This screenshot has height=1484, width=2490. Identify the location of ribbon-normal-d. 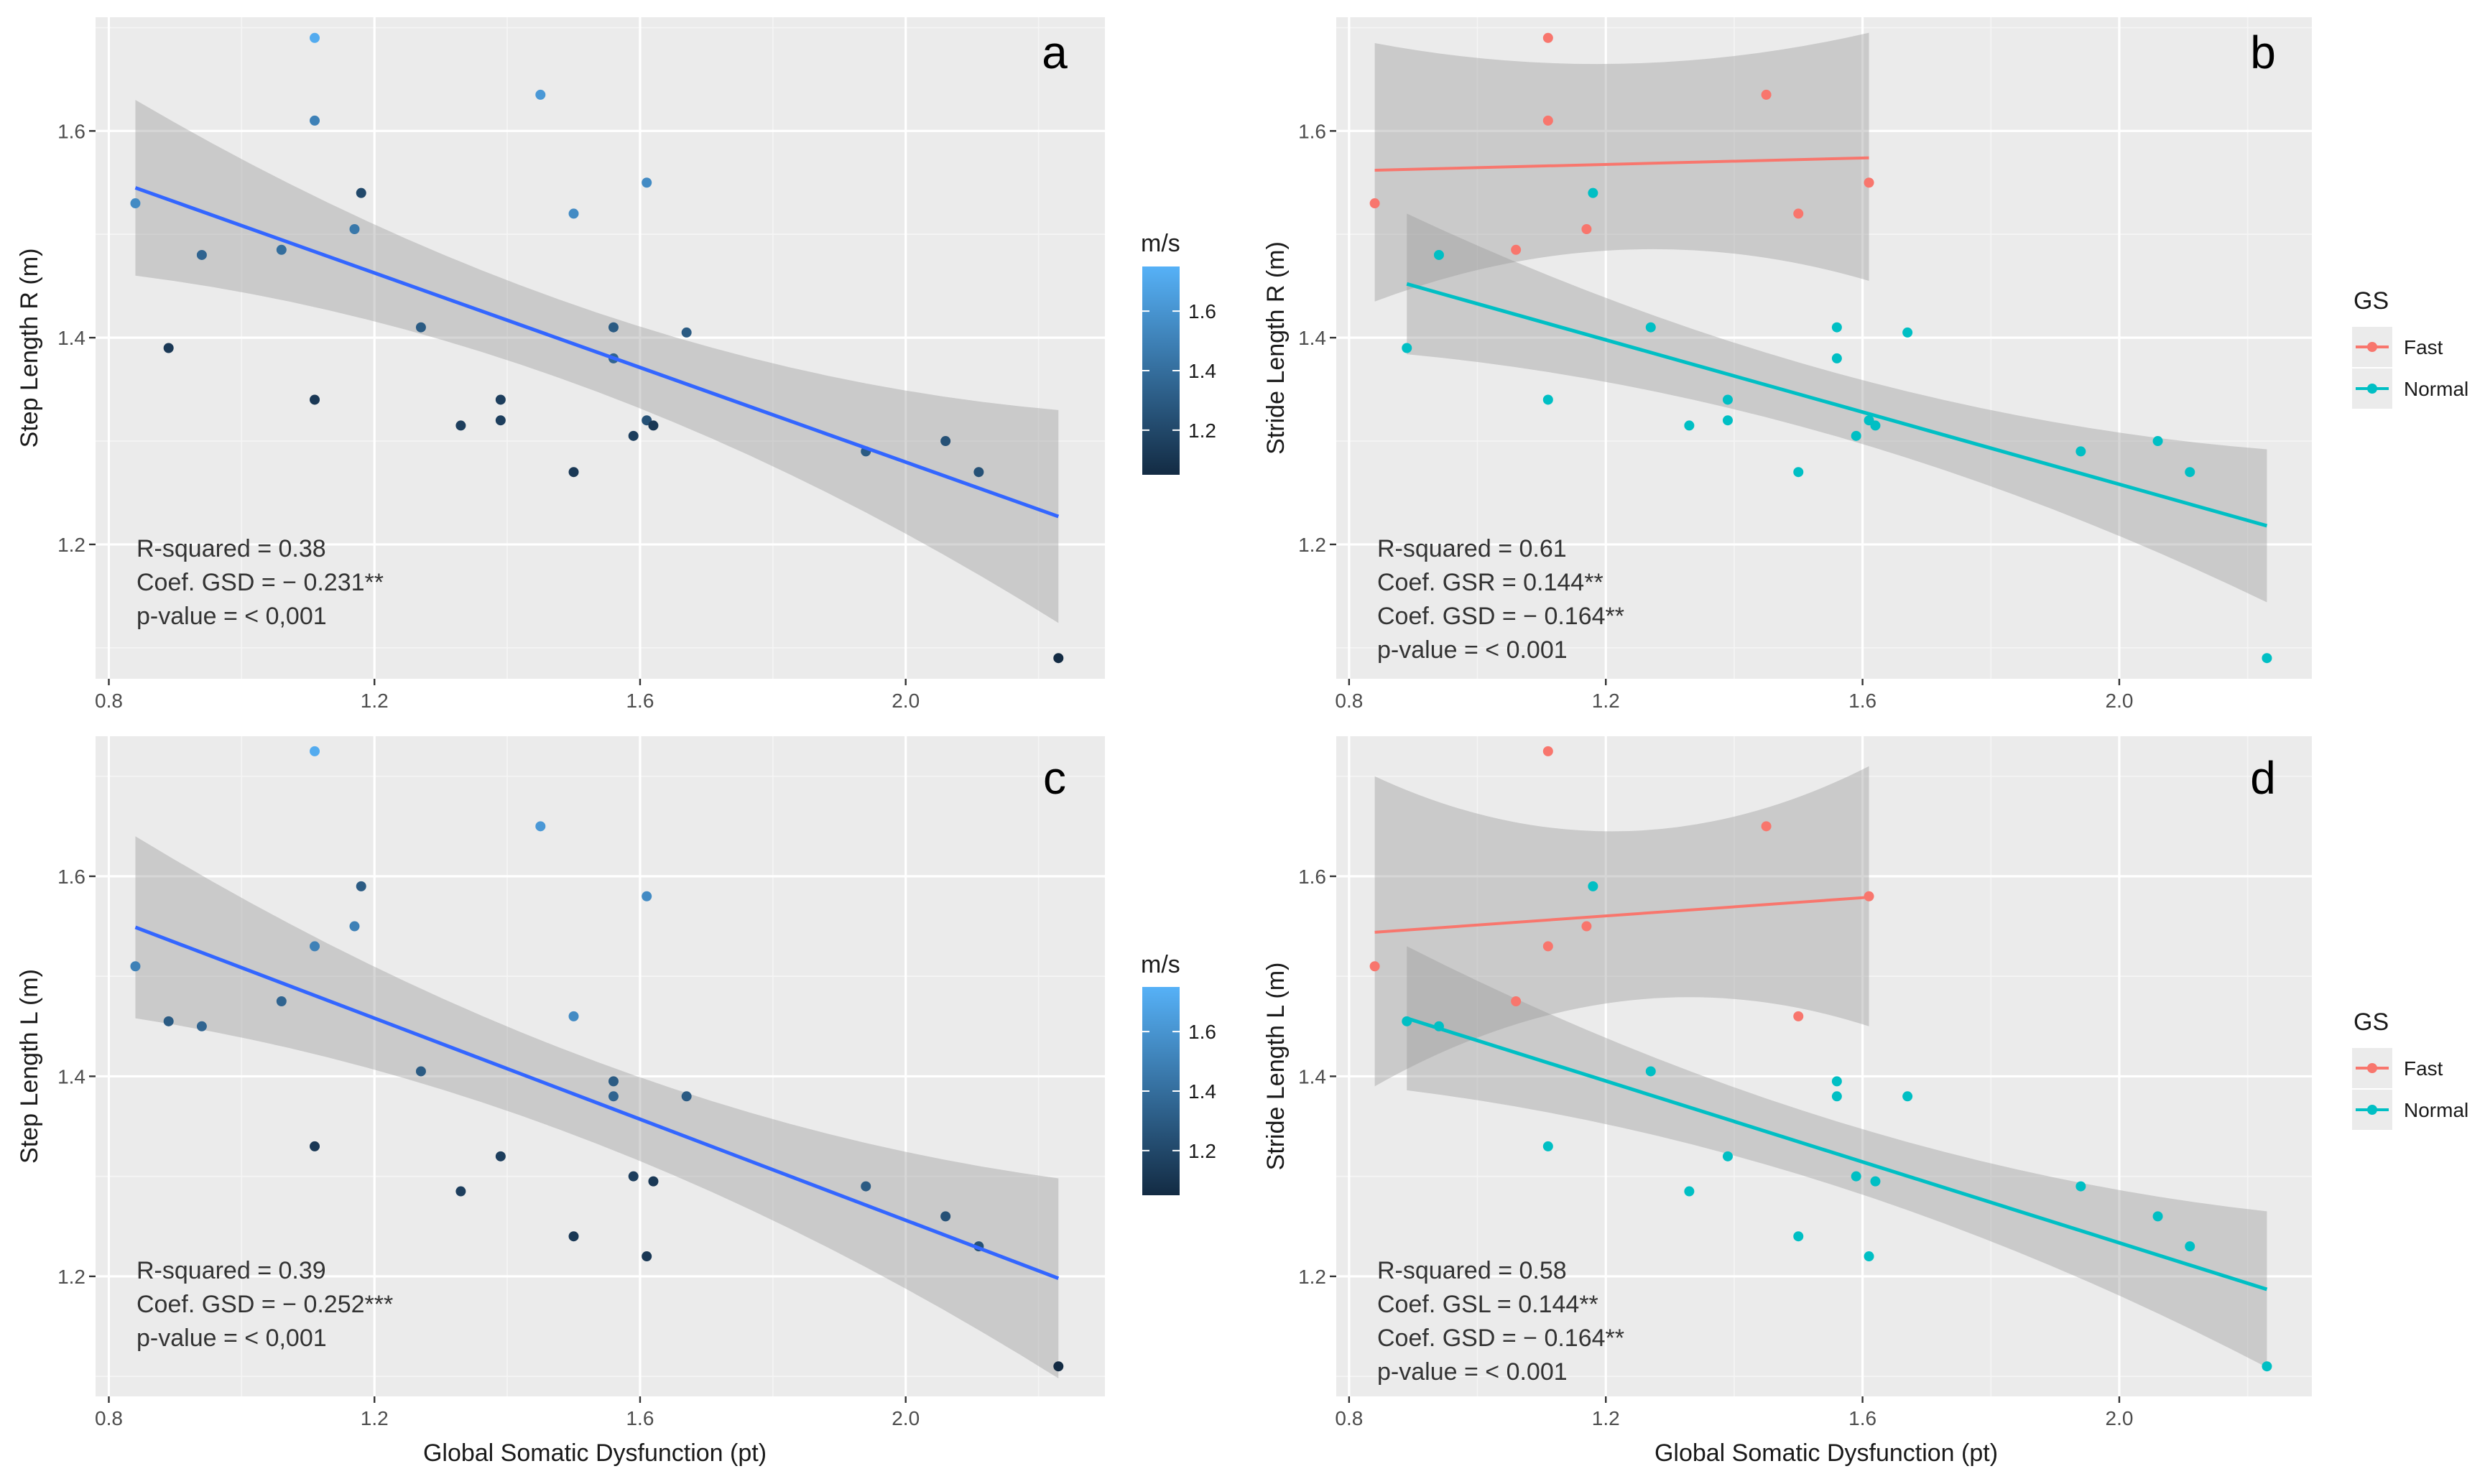
(1837, 1157).